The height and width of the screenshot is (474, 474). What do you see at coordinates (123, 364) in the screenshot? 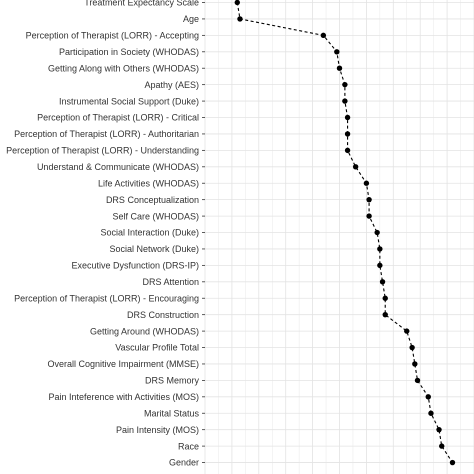
I see `y-tick-label: Overall Cognitive Impairment (MMSE)` at bounding box center [123, 364].